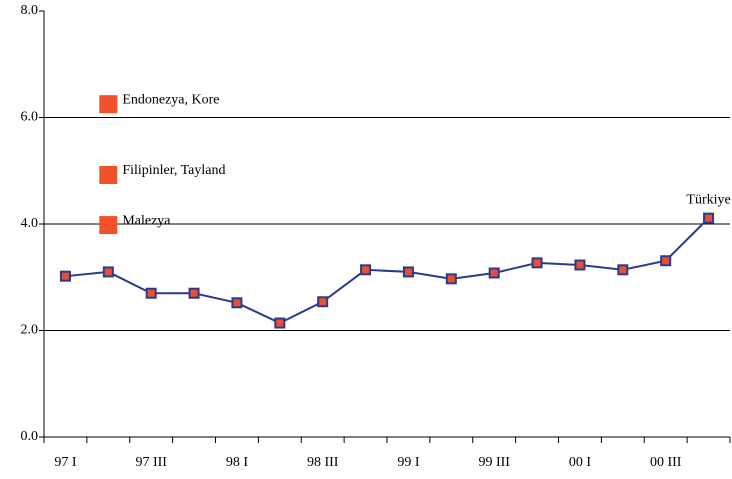  Describe the element at coordinates (408, 462) in the screenshot. I see `x-tick-label: 99 I` at that location.